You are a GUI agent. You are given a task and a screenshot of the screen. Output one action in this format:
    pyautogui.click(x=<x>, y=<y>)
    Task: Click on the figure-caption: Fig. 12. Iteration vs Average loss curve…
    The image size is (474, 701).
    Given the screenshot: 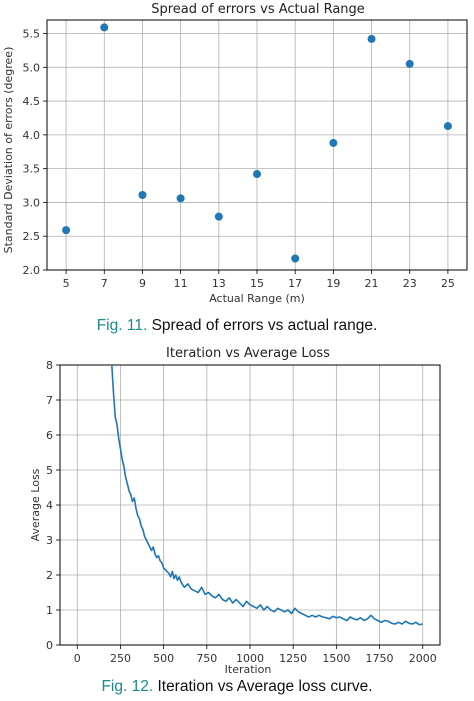 What is the action you would take?
    pyautogui.click(x=237, y=687)
    